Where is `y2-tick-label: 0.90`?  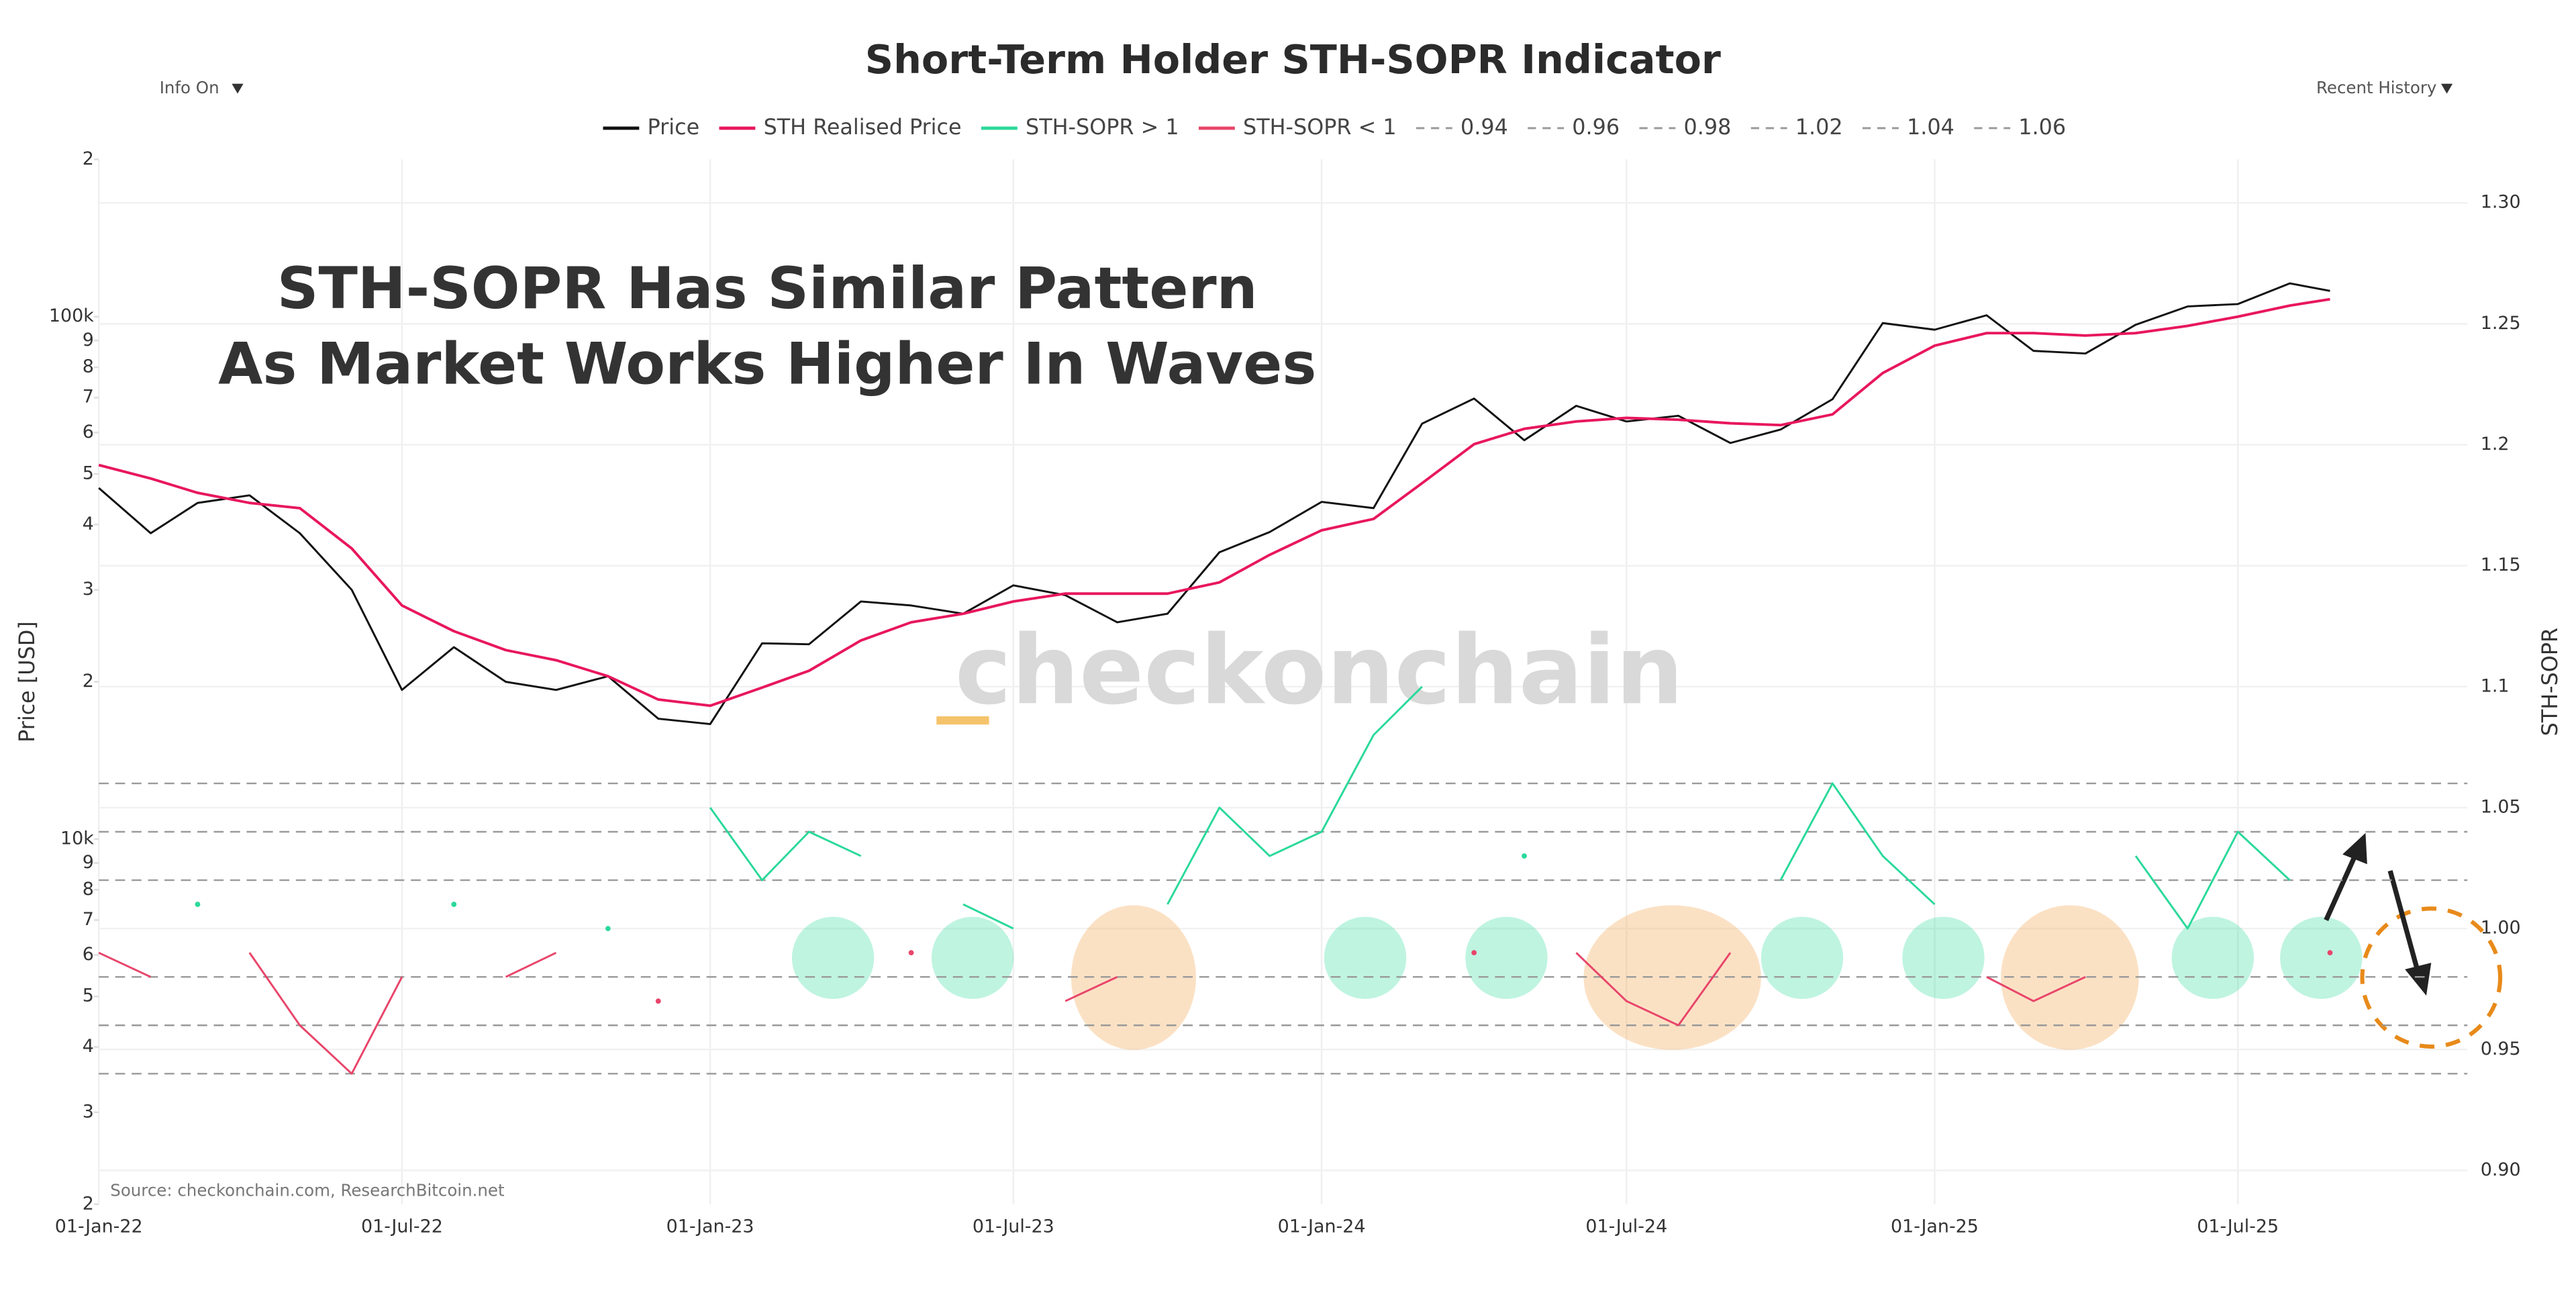
y2-tick-label: 0.90 is located at coordinates (2501, 1169).